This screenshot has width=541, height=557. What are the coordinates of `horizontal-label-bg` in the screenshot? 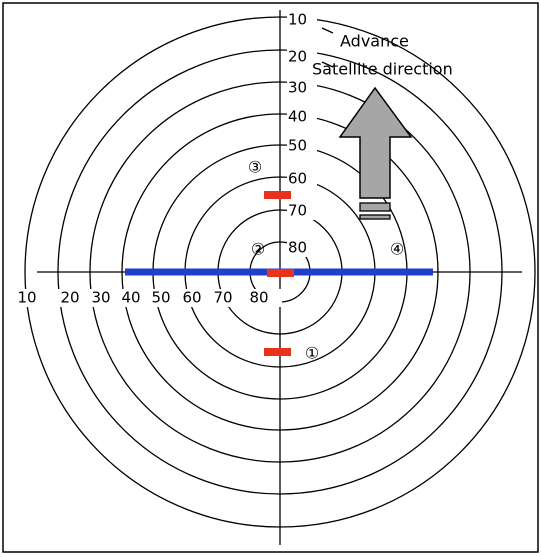 It's located at (147, 298).